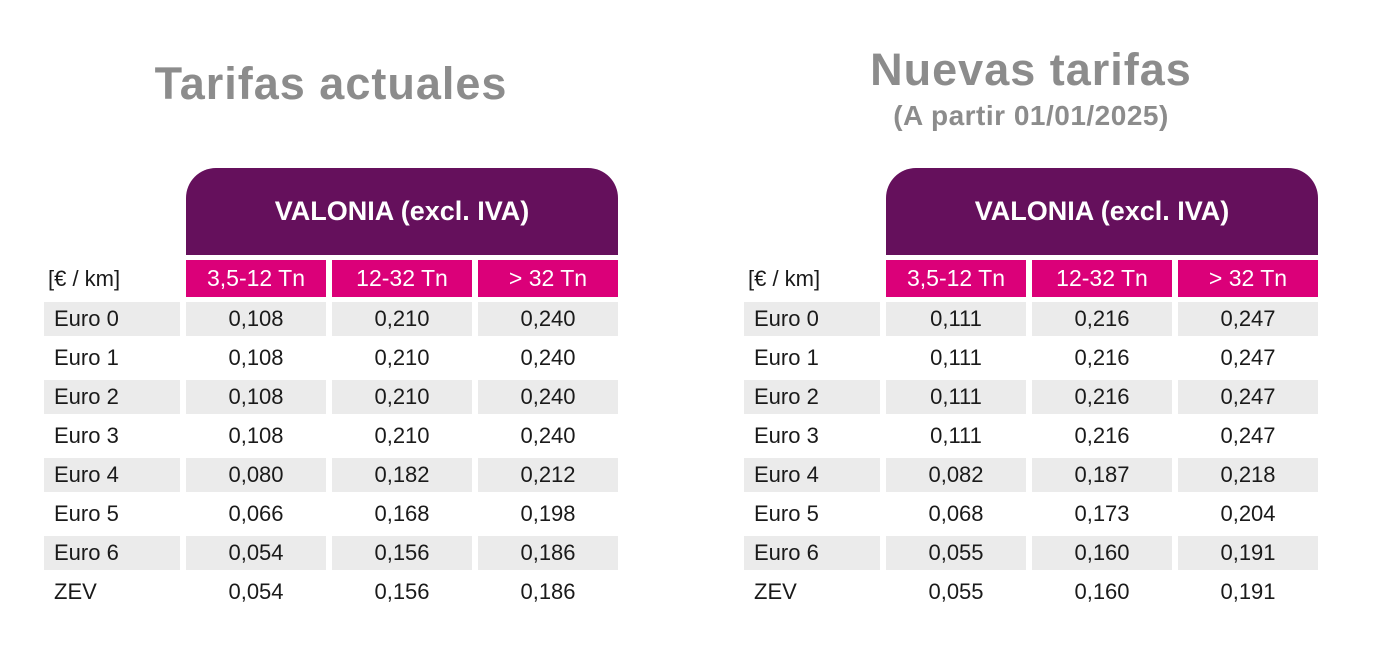 This screenshot has height=657, width=1378. What do you see at coordinates (256, 513) in the screenshot?
I see `cell-value: 0,066` at bounding box center [256, 513].